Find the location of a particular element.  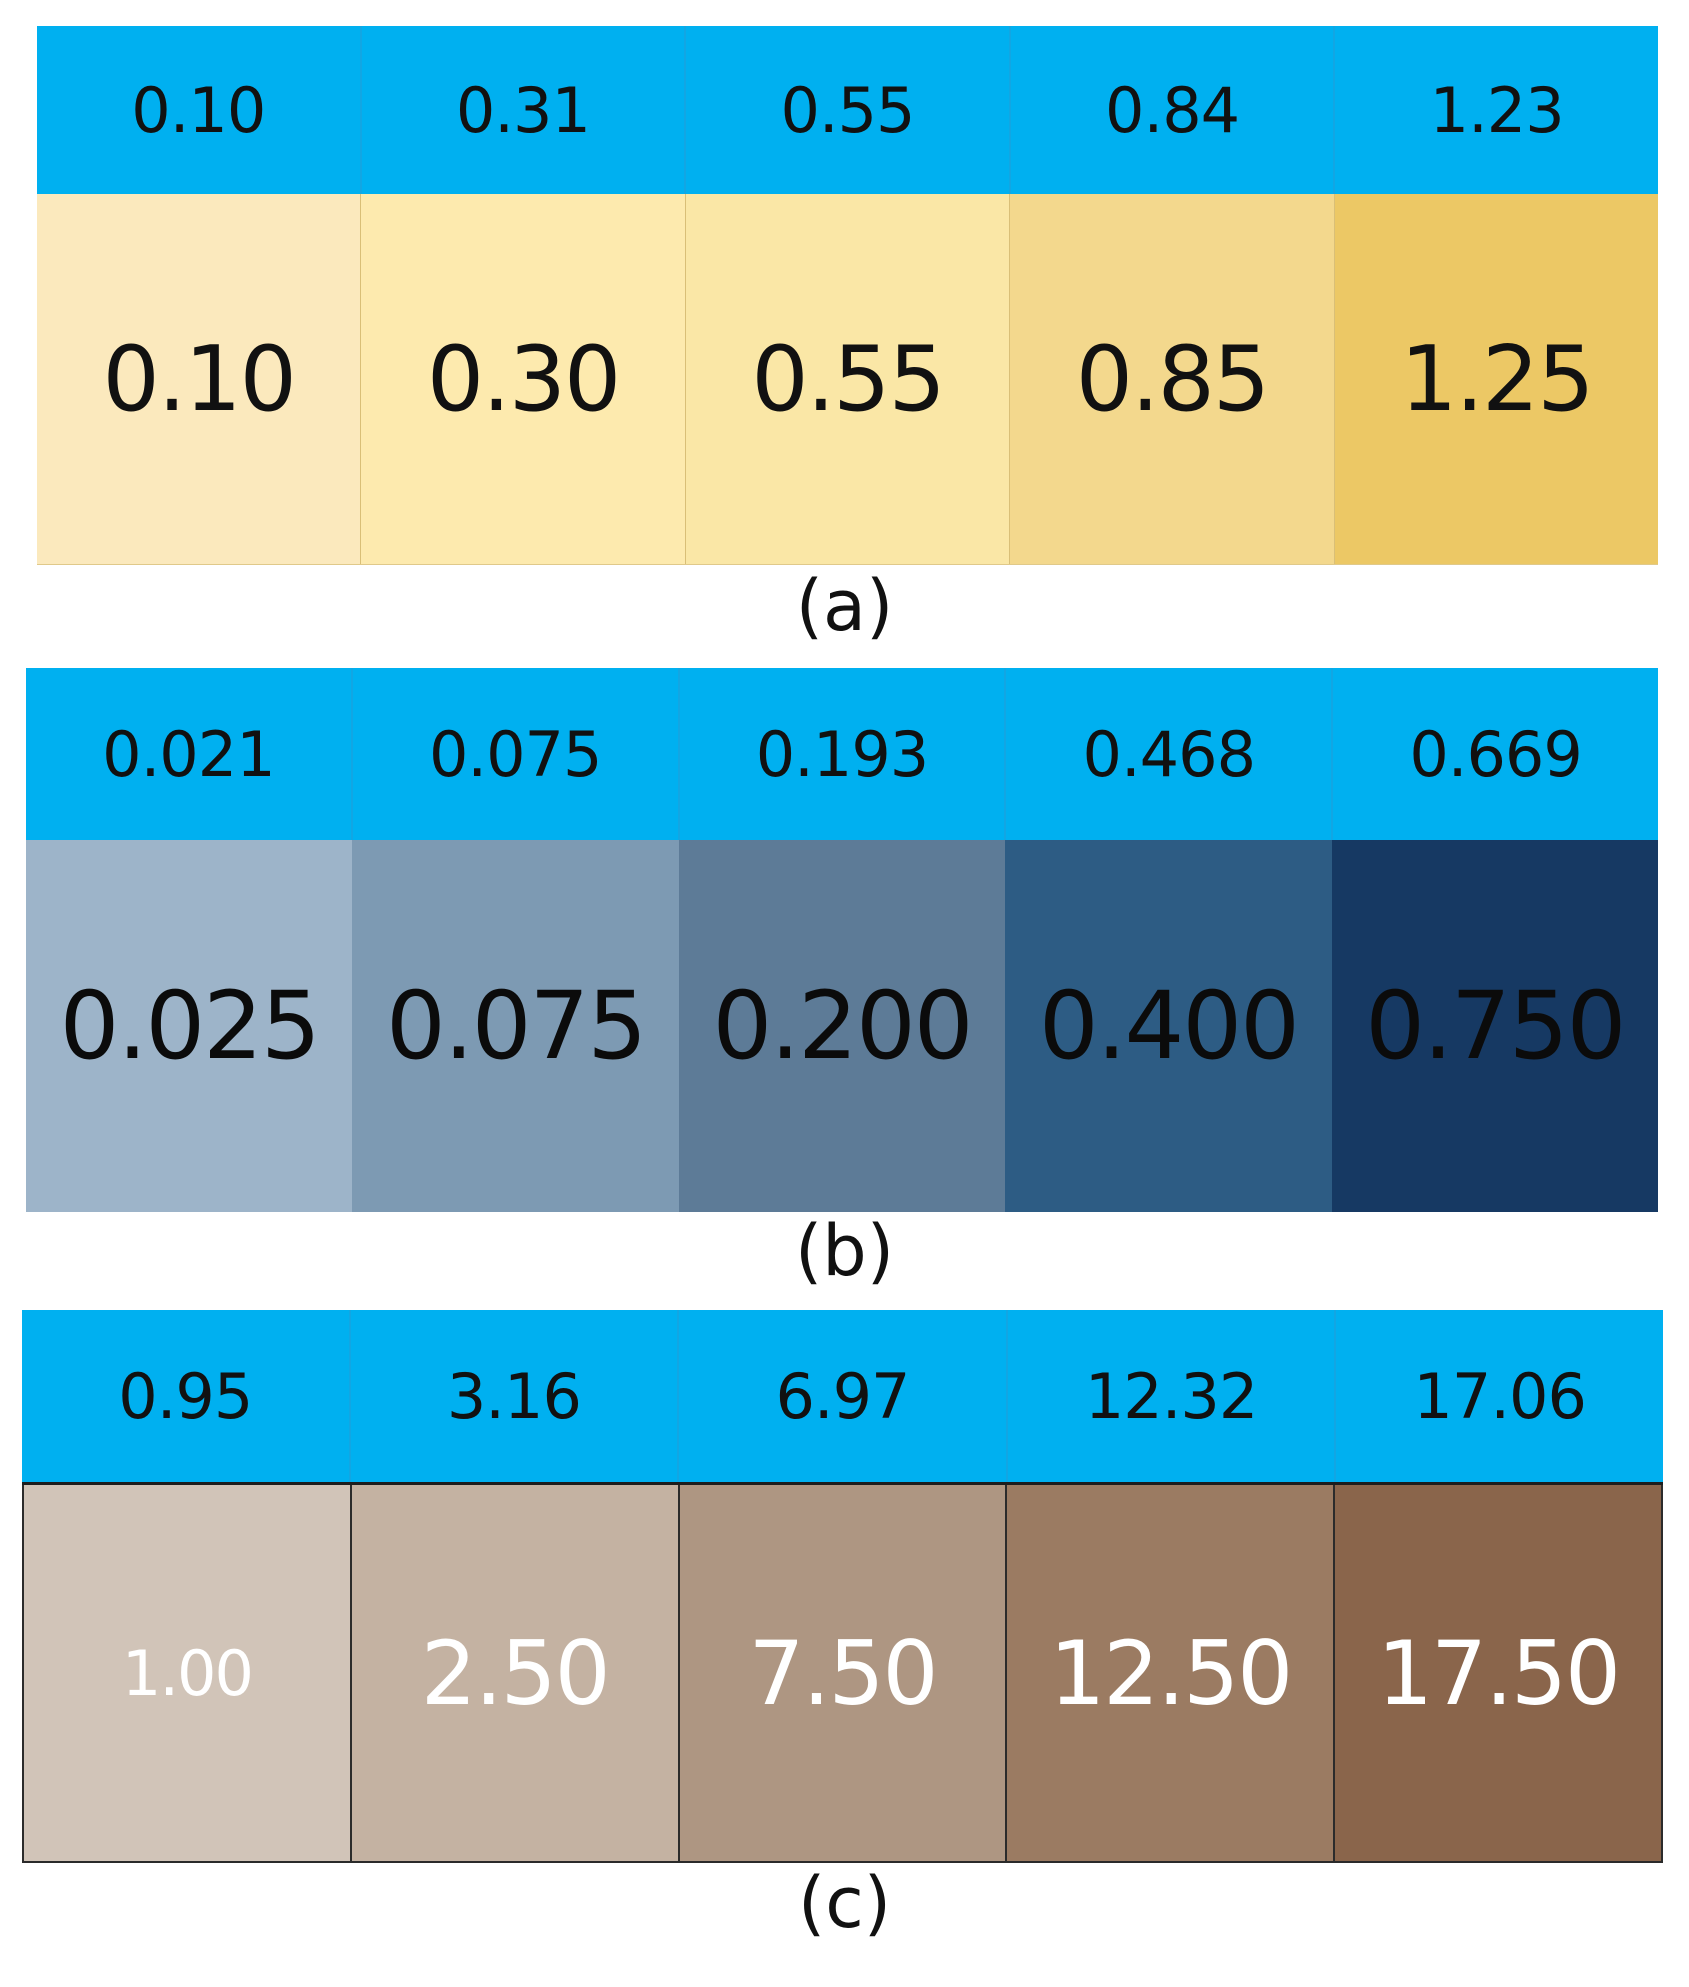

panel-b-header-value: 0.193 is located at coordinates (843, 754).